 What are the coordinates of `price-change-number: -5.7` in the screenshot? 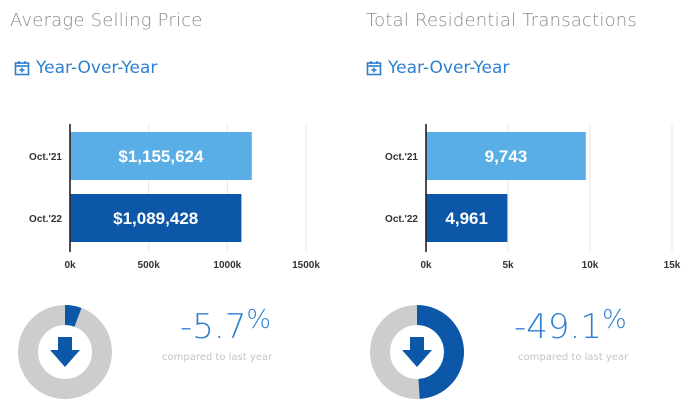 It's located at (213, 327).